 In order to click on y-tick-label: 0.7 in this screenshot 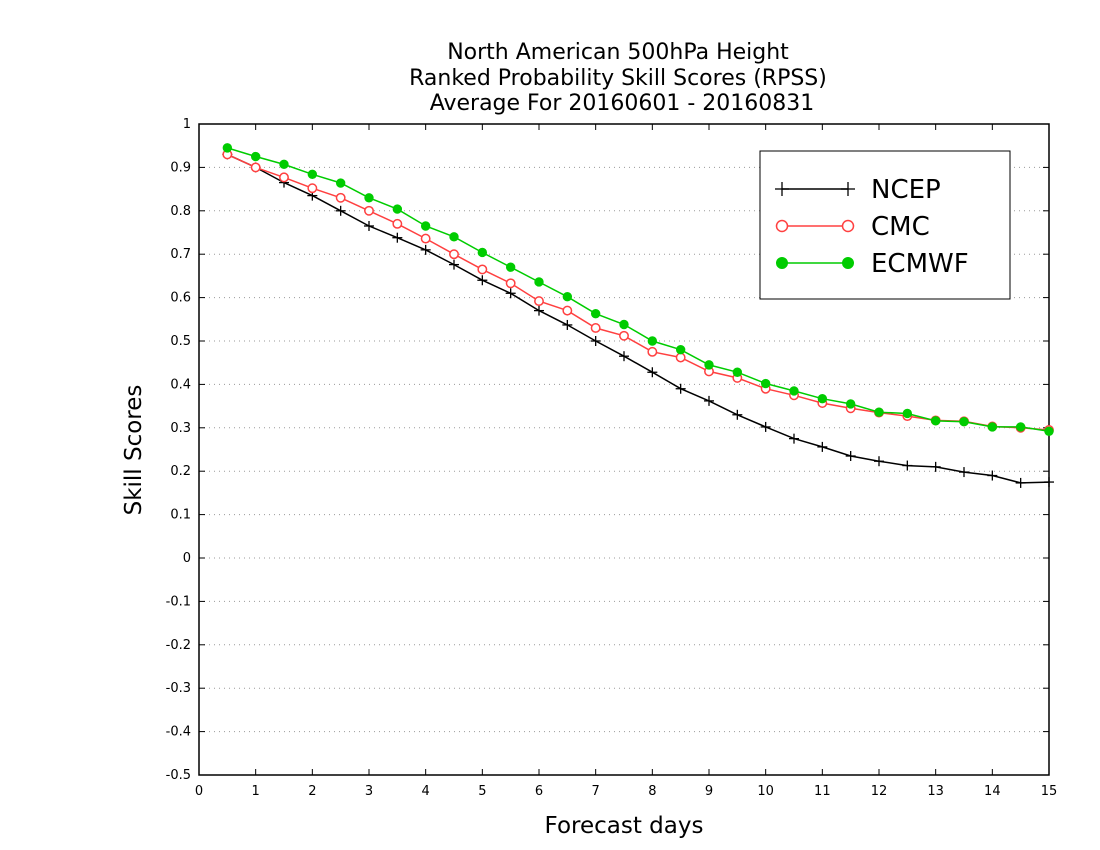, I will do `click(180, 254)`.